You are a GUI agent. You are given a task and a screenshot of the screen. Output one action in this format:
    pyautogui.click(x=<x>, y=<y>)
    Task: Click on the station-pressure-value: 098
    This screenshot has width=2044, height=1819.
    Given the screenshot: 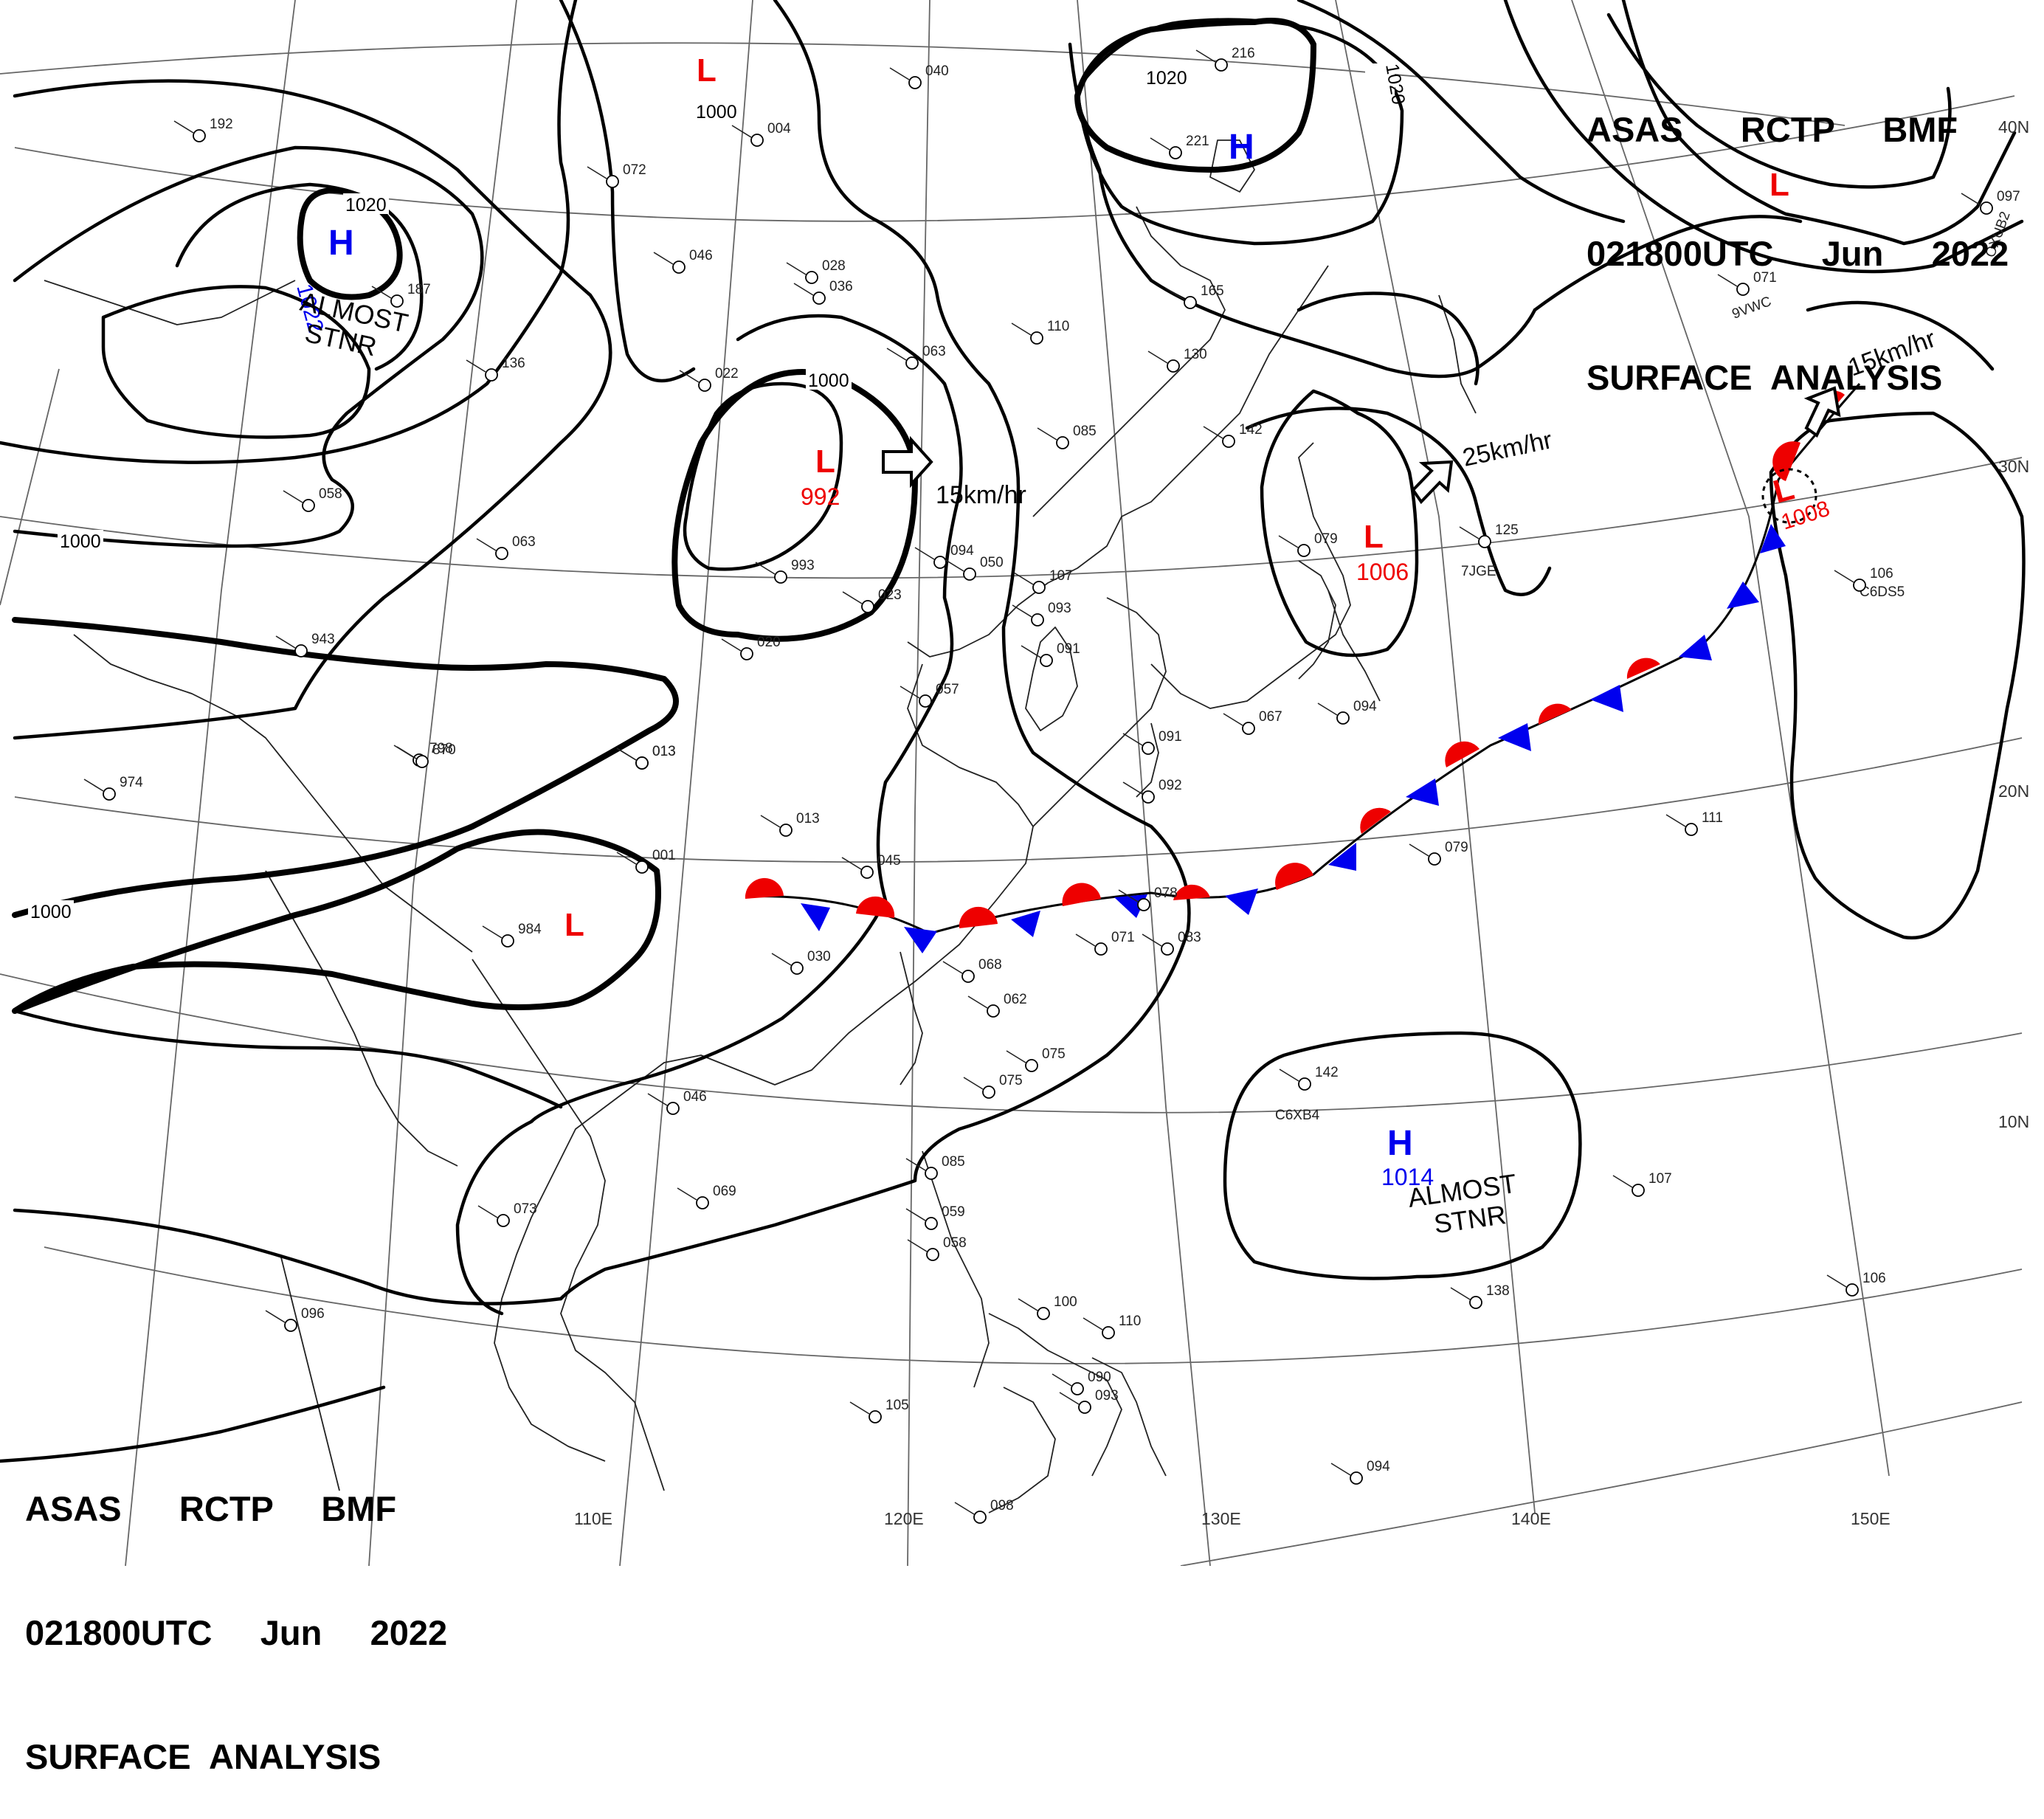 What is the action you would take?
    pyautogui.click(x=1002, y=1505)
    